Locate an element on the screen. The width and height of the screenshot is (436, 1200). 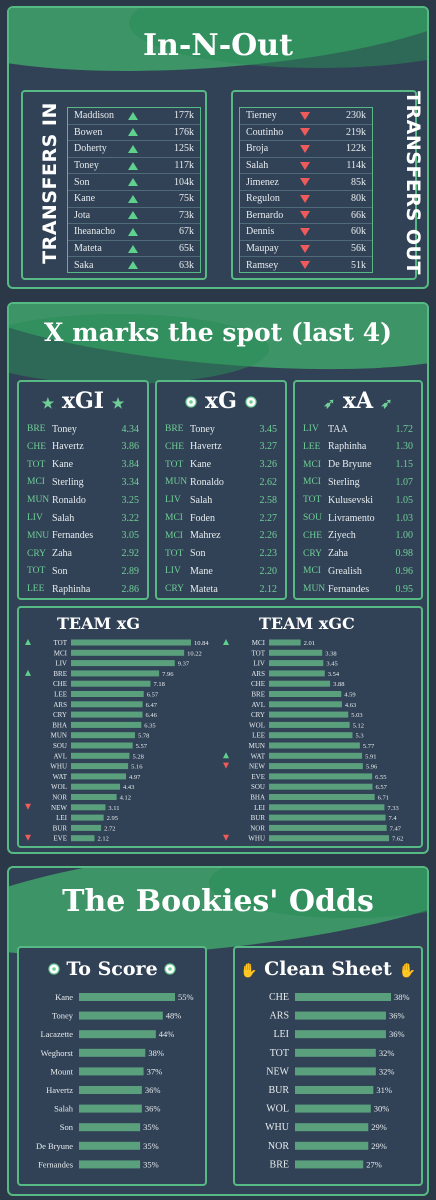
bar-value-label: 4.43 is located at coordinates (128, 787).